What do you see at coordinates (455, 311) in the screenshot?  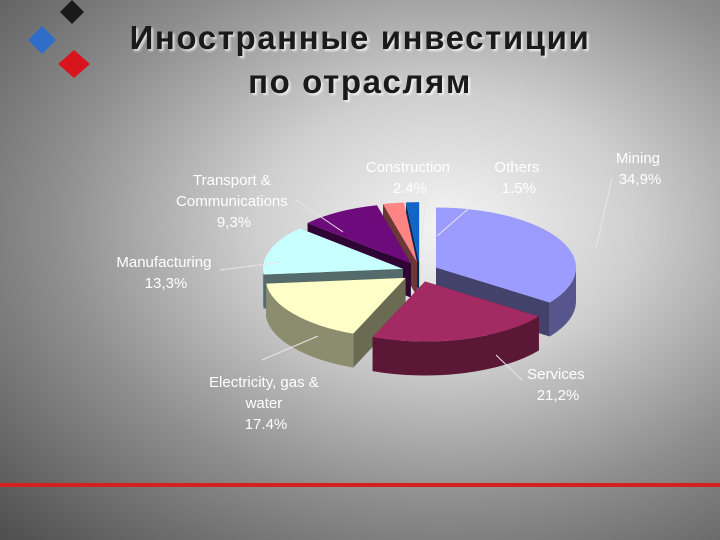 I see `pie-slice-services-top` at bounding box center [455, 311].